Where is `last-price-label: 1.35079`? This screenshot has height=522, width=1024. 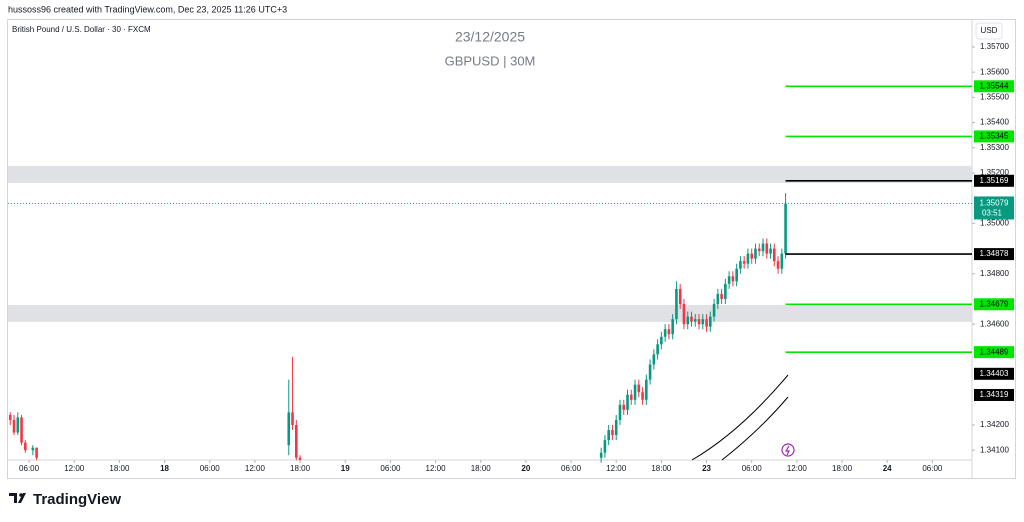 last-price-label: 1.35079 is located at coordinates (994, 203).